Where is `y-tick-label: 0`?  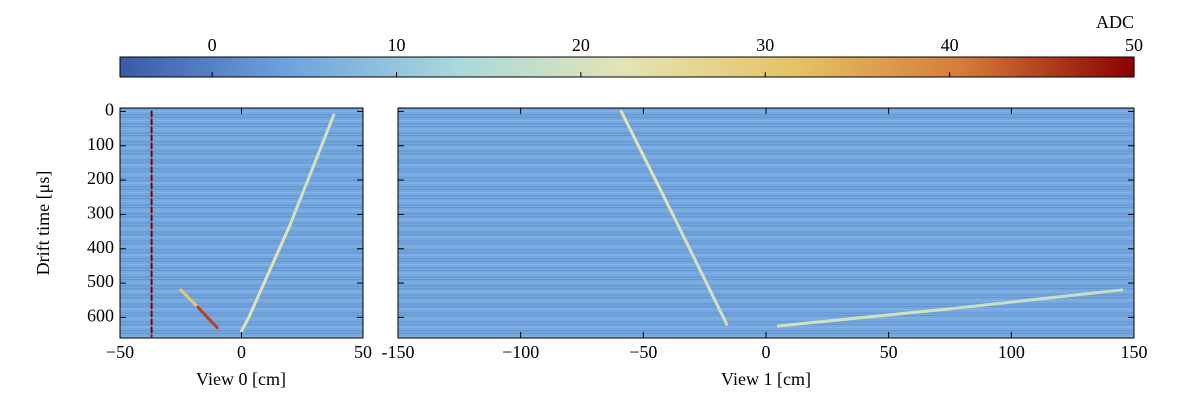
y-tick-label: 0 is located at coordinates (109, 110).